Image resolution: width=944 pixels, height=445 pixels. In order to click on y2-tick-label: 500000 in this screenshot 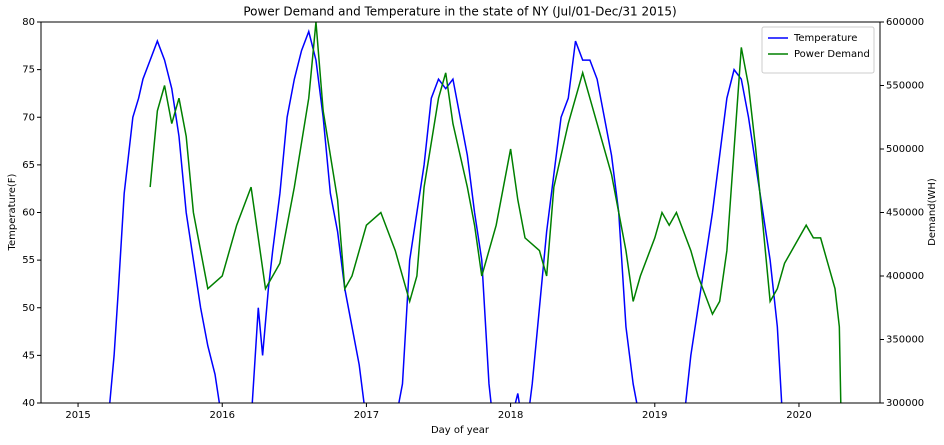, I will do `click(905, 149)`.